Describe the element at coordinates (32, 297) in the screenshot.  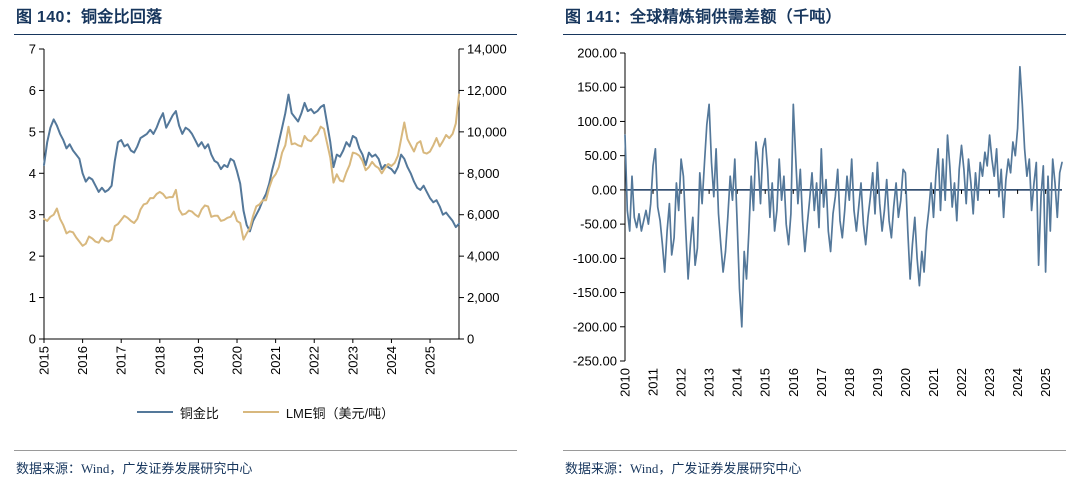
I see `svg-text: 1` at that location.